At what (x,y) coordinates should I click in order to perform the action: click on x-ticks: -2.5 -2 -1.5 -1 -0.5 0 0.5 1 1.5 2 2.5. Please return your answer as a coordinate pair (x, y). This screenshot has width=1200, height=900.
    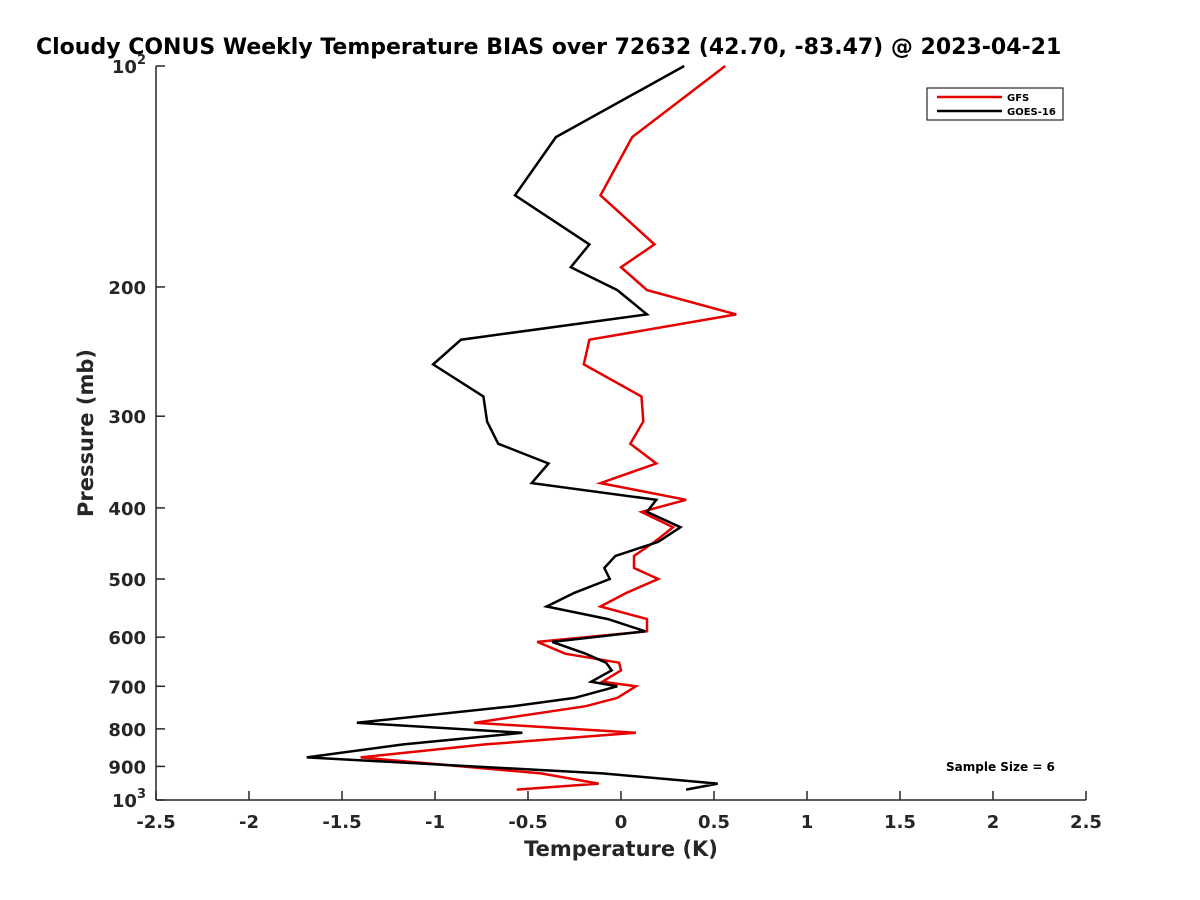
    Looking at the image, I should click on (619, 812).